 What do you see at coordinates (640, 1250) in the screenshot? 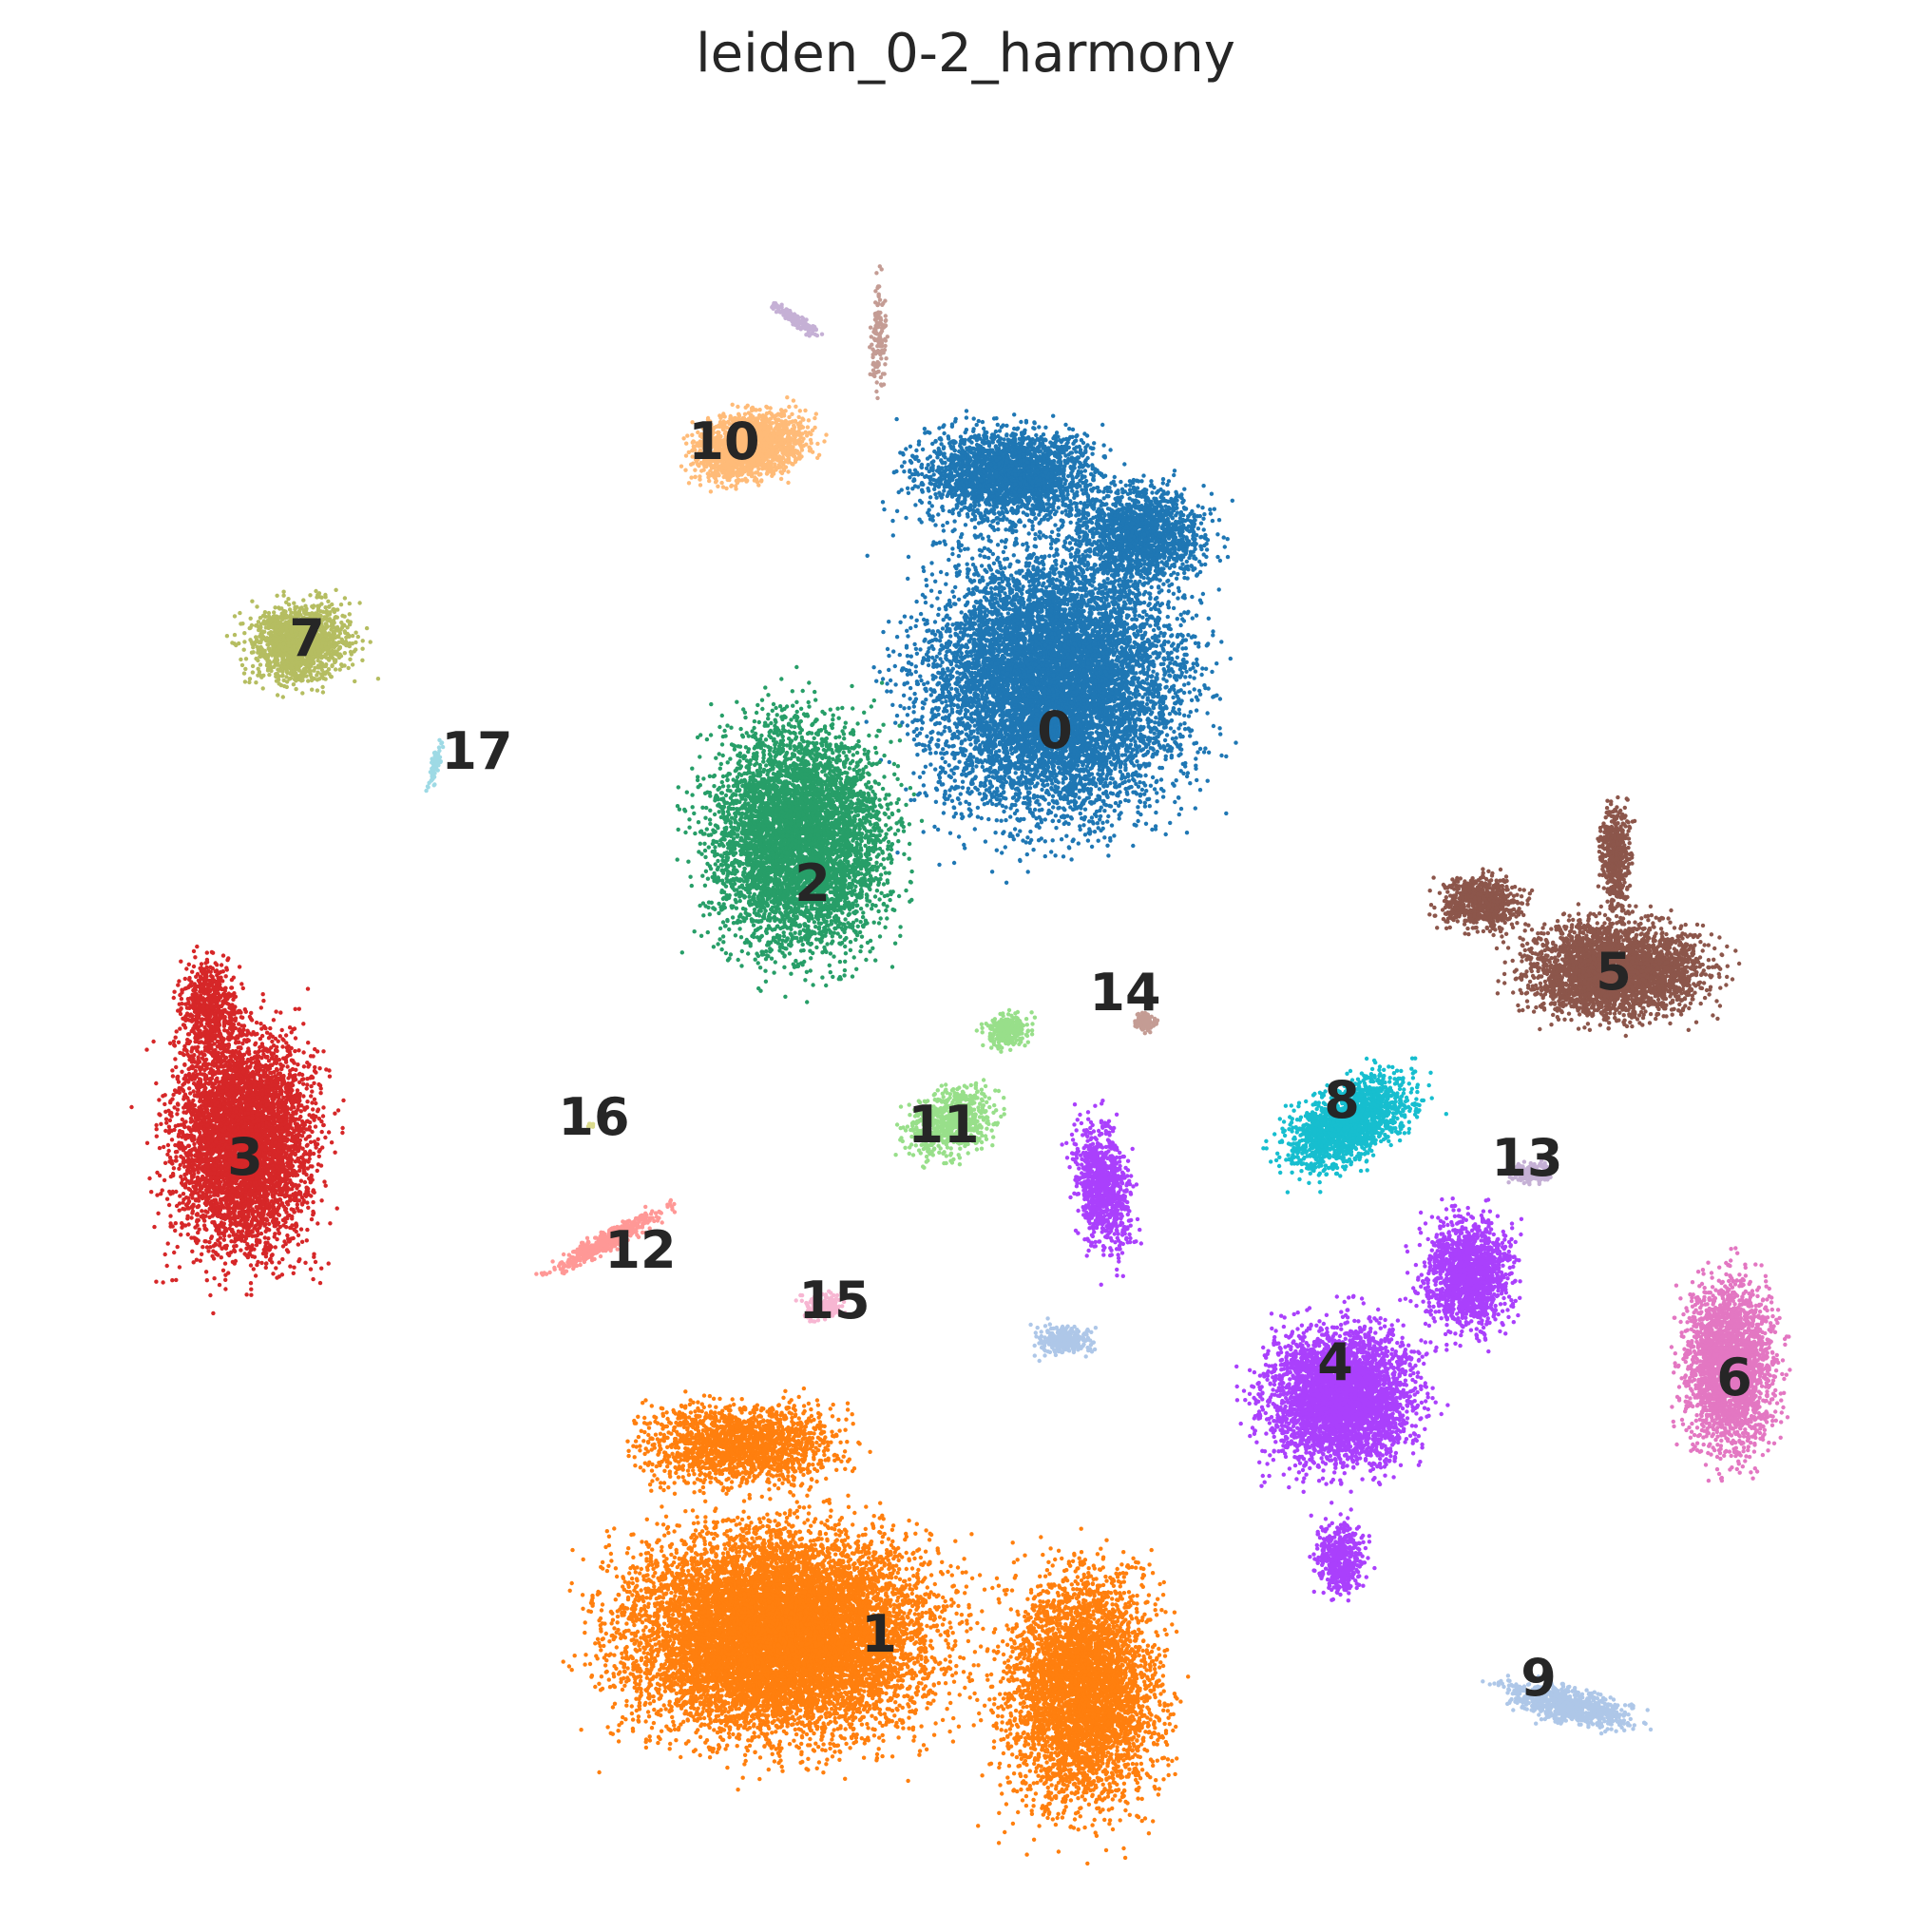
I see `cluster-label-12: 12` at bounding box center [640, 1250].